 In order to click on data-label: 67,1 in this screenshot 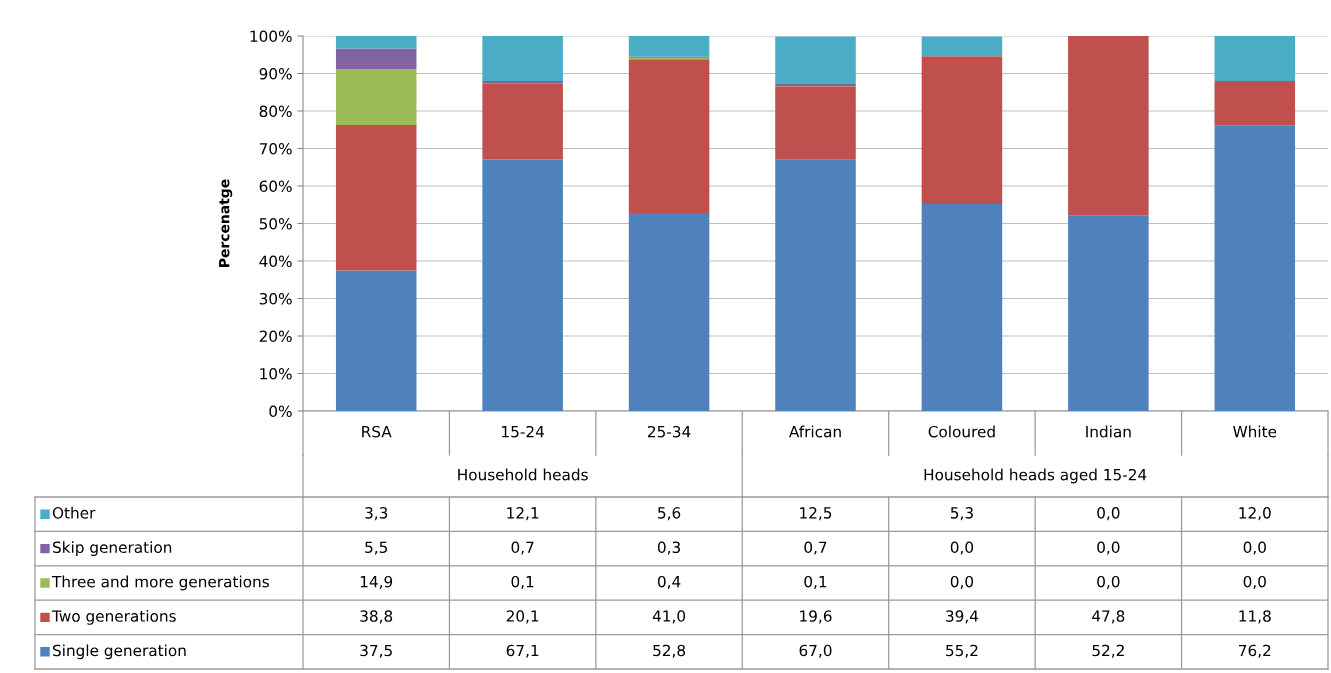, I will do `click(522, 651)`.